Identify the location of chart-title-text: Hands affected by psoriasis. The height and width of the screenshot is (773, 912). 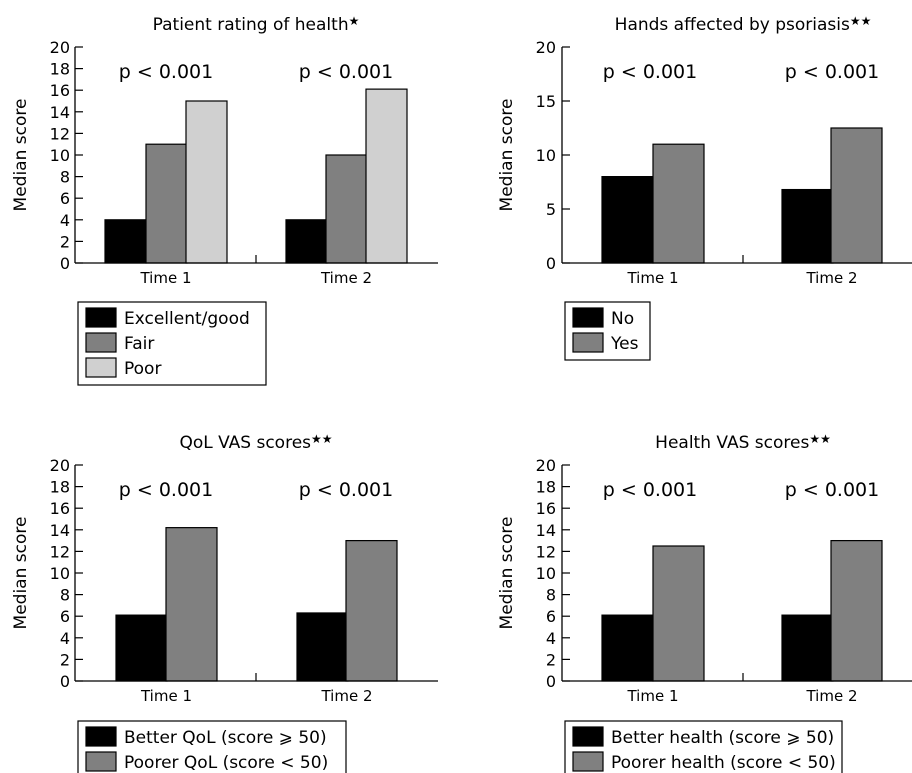
(732, 25).